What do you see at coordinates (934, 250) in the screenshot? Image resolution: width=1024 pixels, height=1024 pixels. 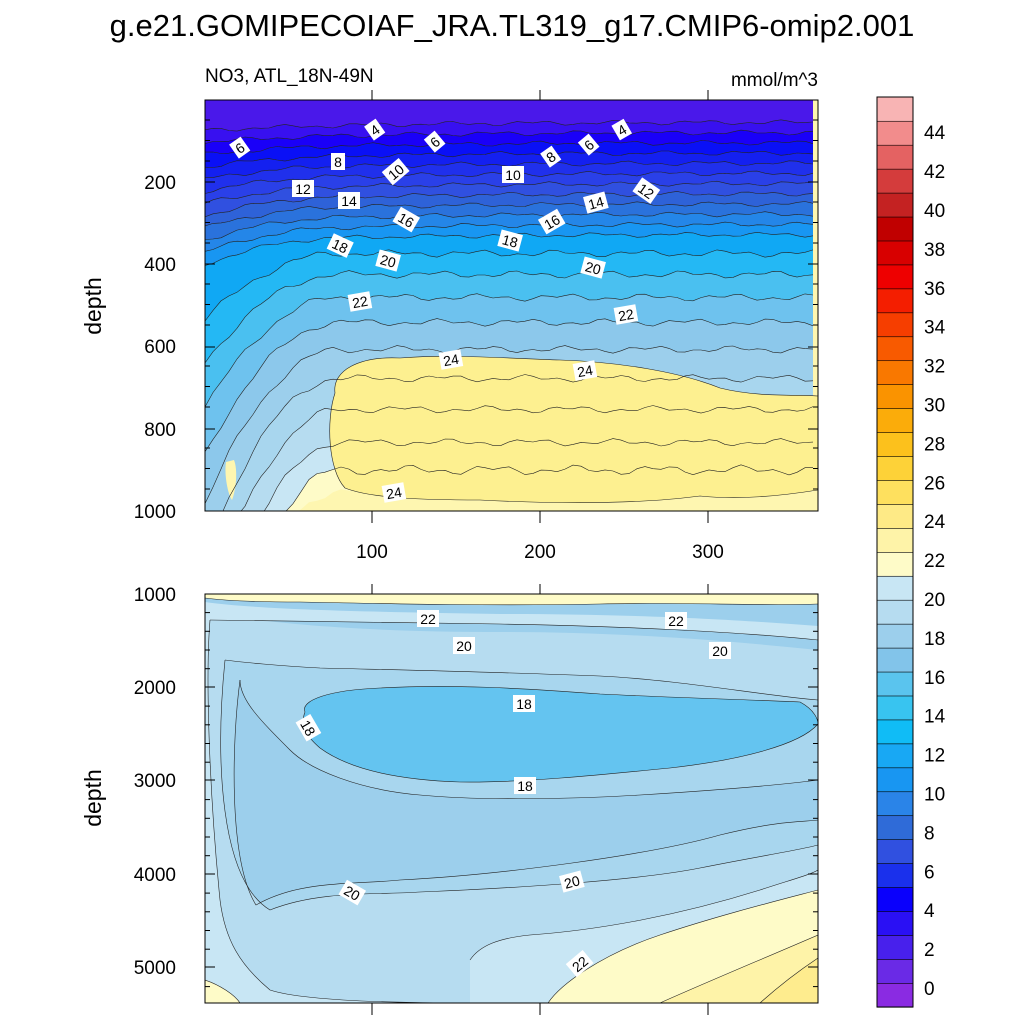 I see `colorbar-tick-label: 38` at bounding box center [934, 250].